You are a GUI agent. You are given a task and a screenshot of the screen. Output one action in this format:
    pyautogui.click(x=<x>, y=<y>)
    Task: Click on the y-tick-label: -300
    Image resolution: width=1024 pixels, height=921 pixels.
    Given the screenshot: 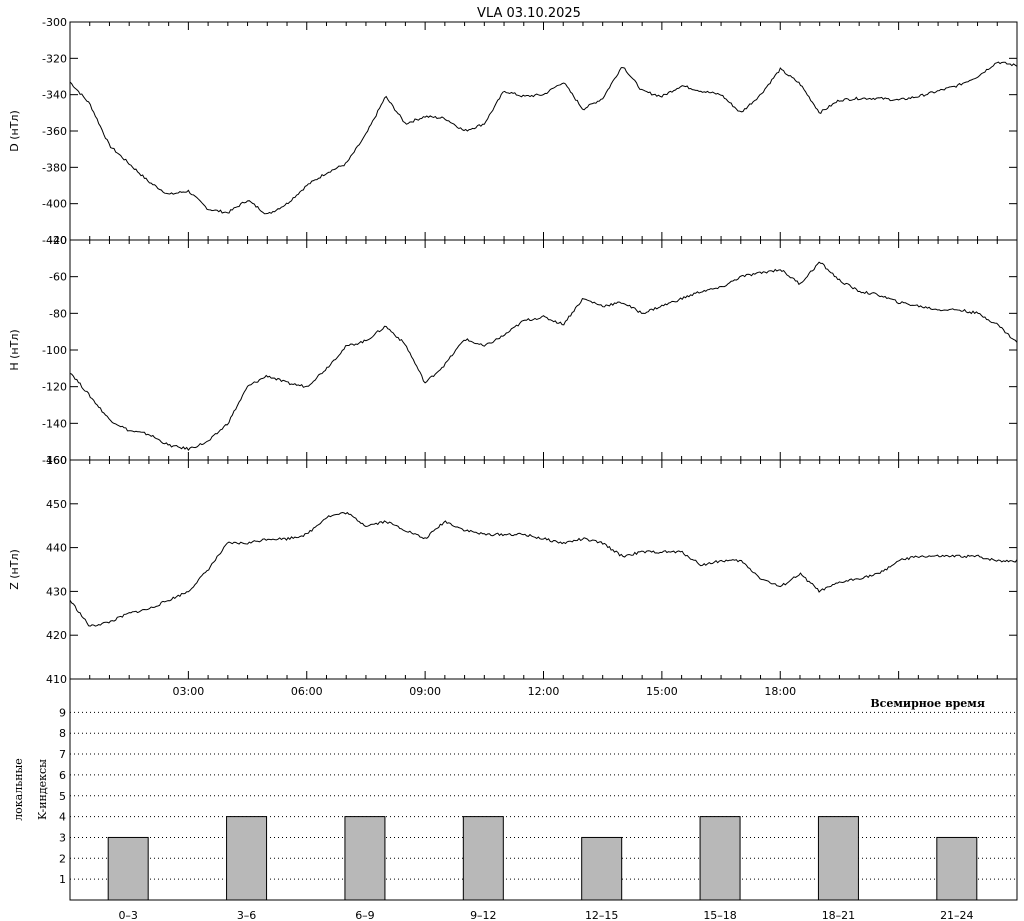 What is the action you would take?
    pyautogui.click(x=54, y=22)
    